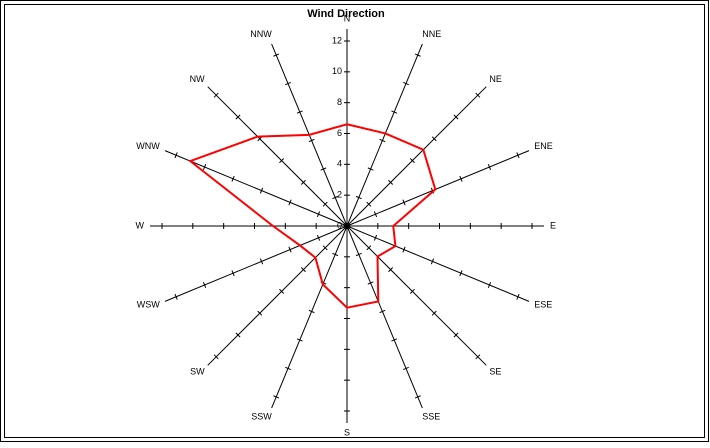  Describe the element at coordinates (543, 146) in the screenshot. I see `category-label: ENE` at that location.